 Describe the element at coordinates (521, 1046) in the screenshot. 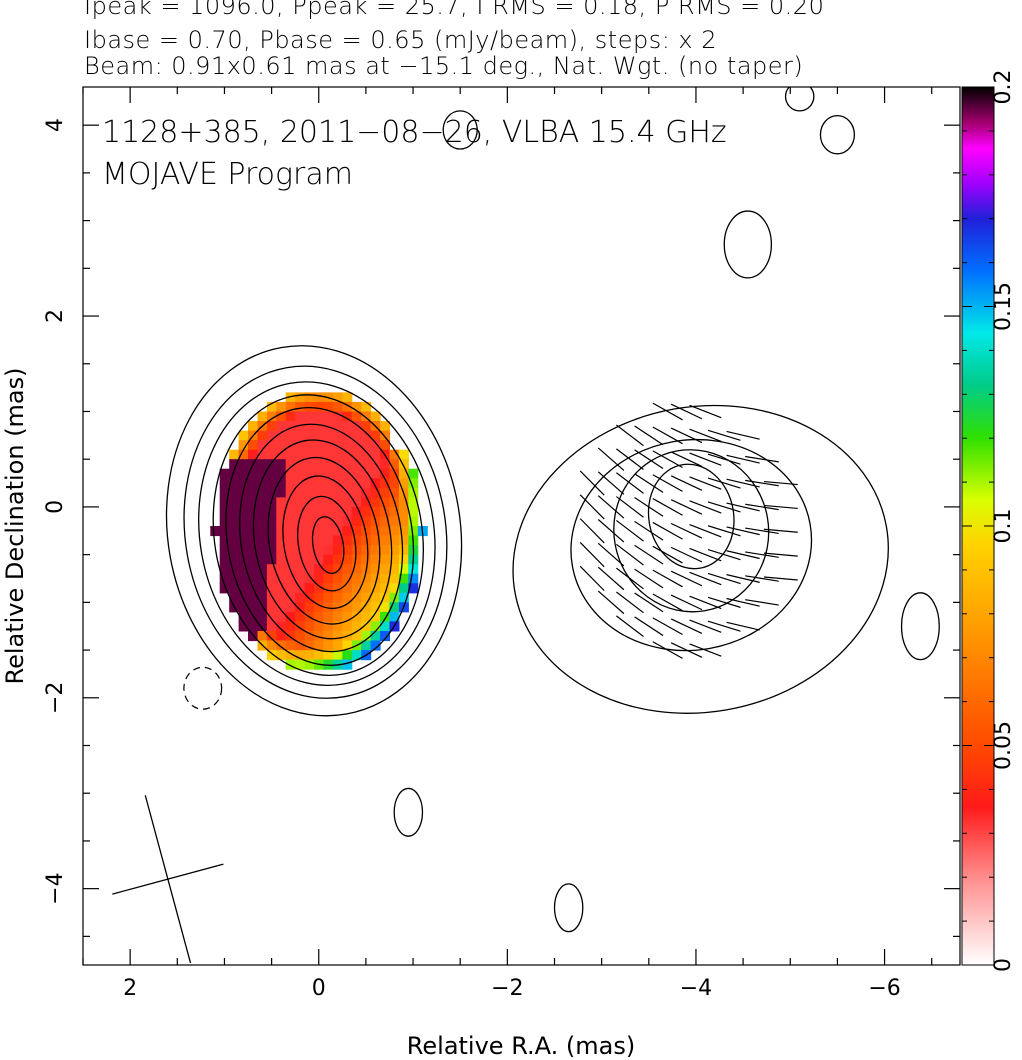

I see `x-axis-label: Relative R.A. (mas)` at that location.